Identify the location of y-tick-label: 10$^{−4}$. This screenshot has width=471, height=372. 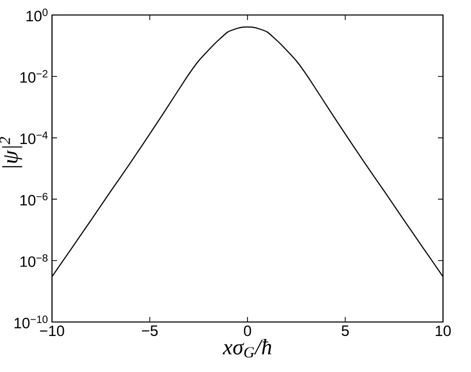
(34, 138).